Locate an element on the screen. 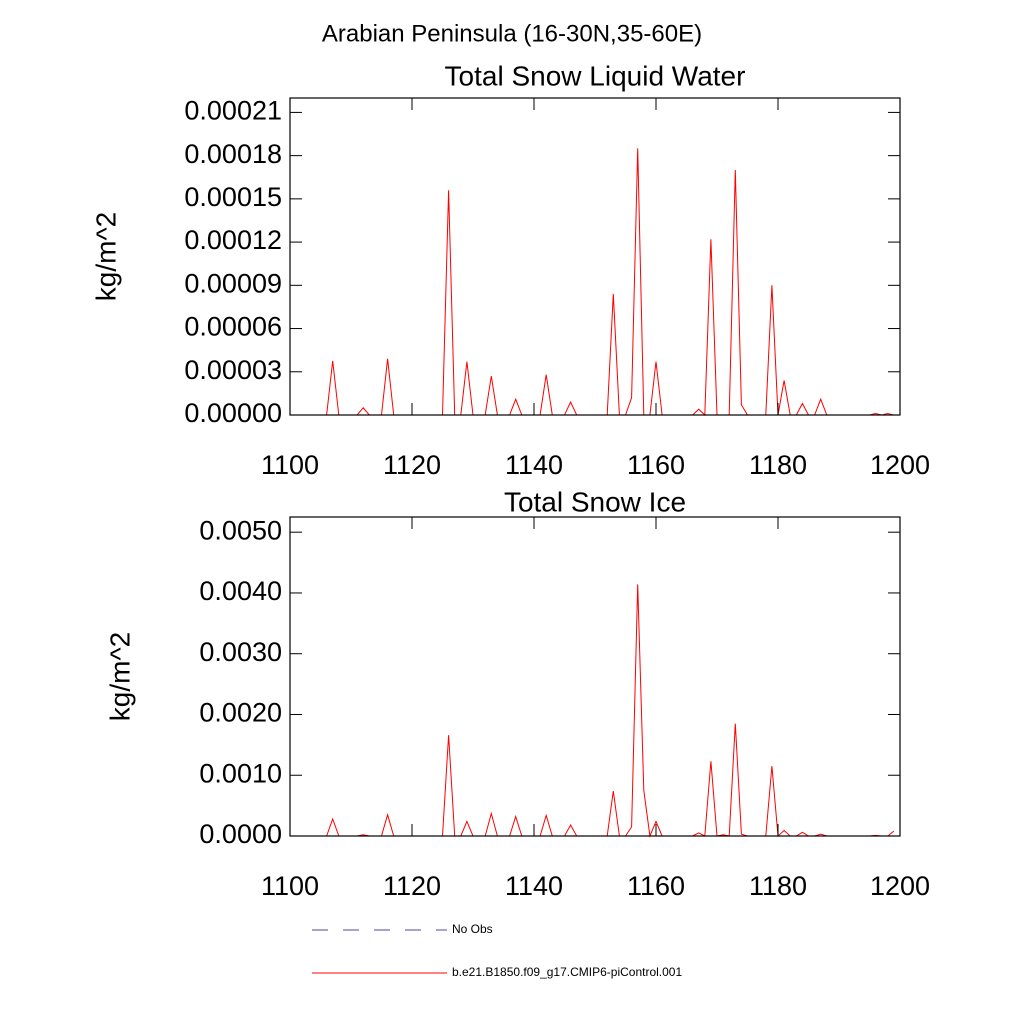  y-tick-label: 0.0020 is located at coordinates (240, 713).